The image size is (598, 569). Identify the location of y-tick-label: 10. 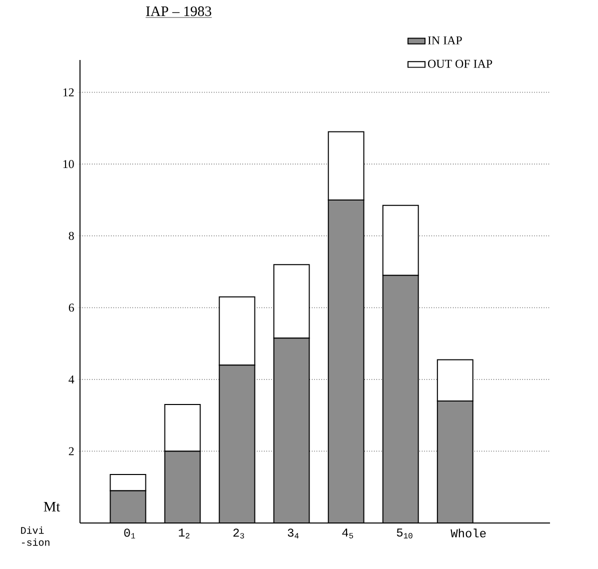
(68, 164).